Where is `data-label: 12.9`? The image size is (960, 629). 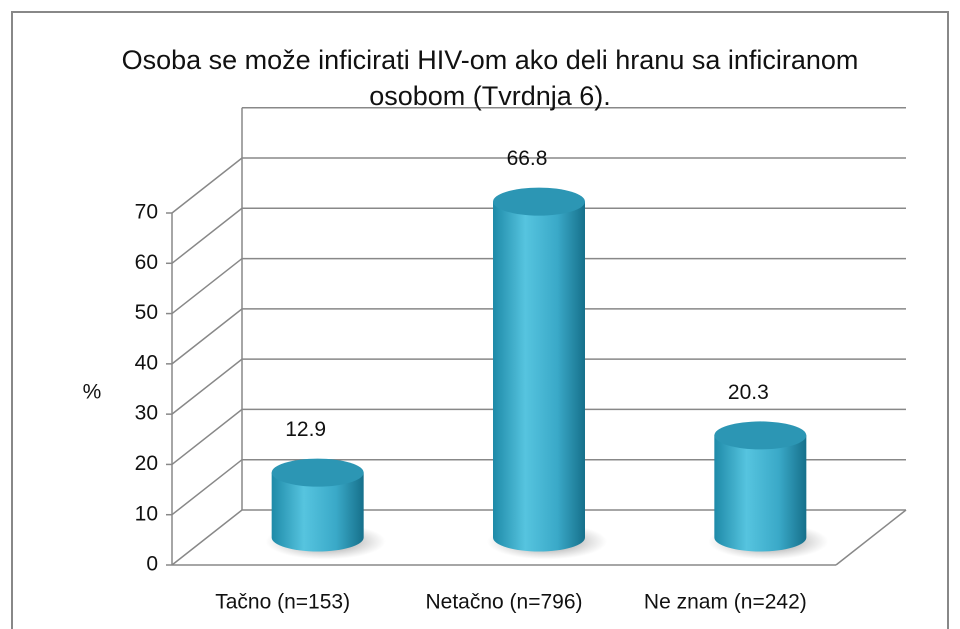 data-label: 12.9 is located at coordinates (305, 429).